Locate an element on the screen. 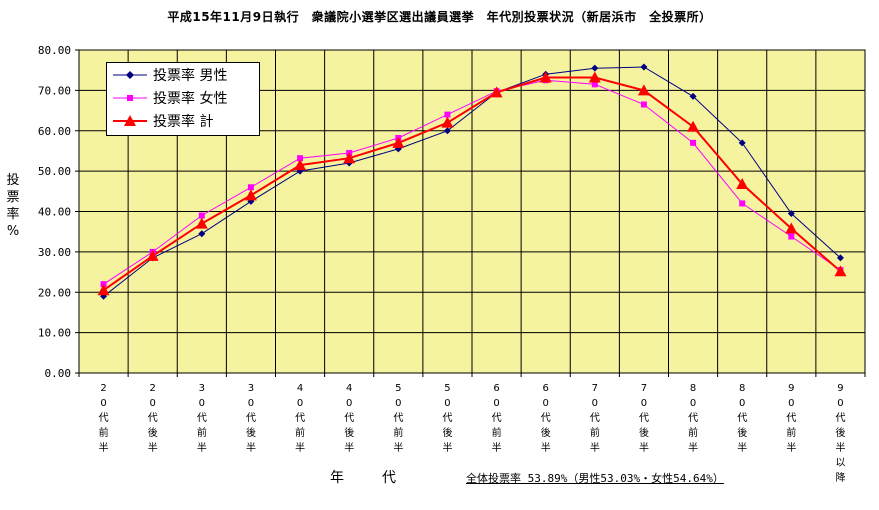  x-tick-label: 3 0 代後半 is located at coordinates (251, 418).